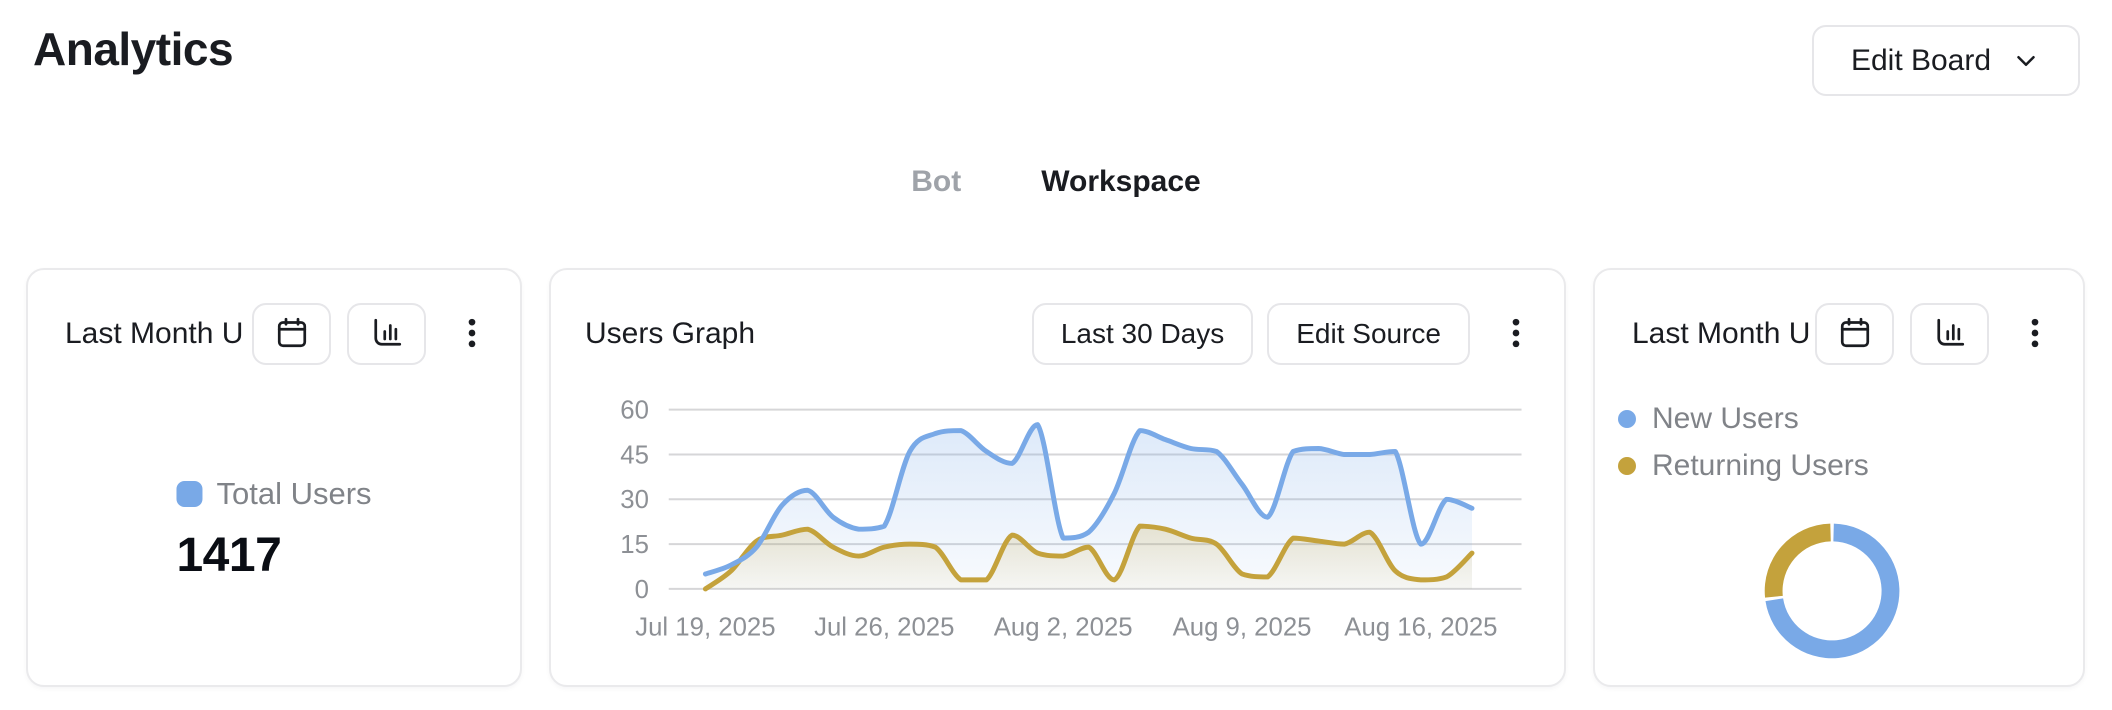 The width and height of the screenshot is (2112, 710). I want to click on svg-text: Jul 19, 2025, so click(705, 627).